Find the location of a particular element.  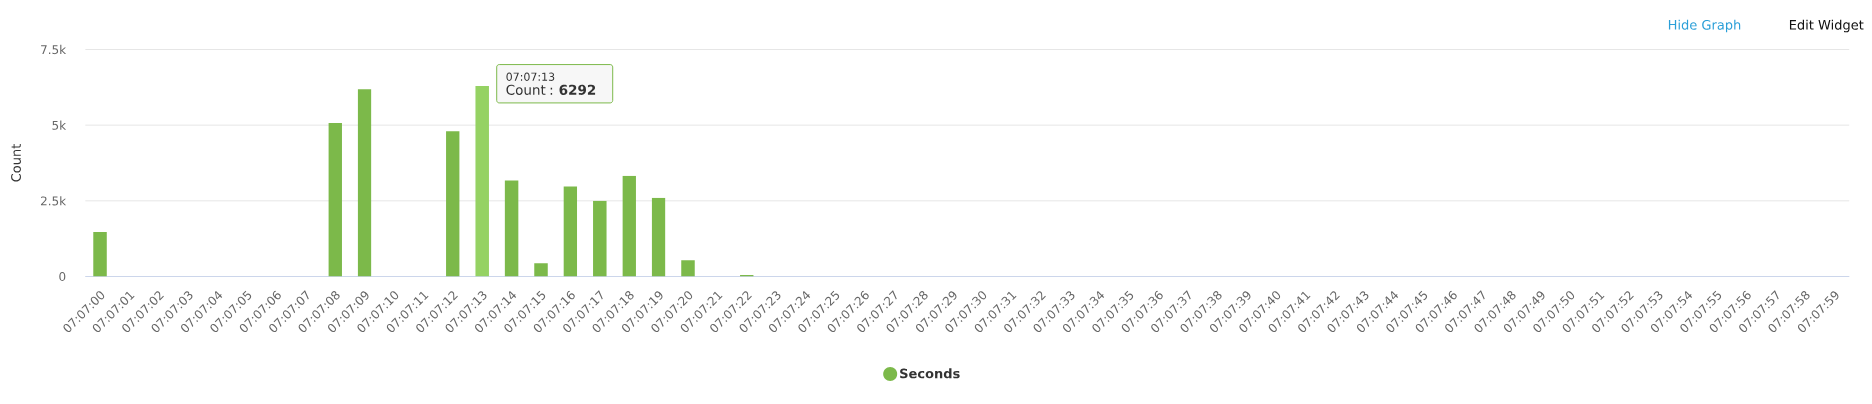

text: Edit Widget is located at coordinates (1826, 26).